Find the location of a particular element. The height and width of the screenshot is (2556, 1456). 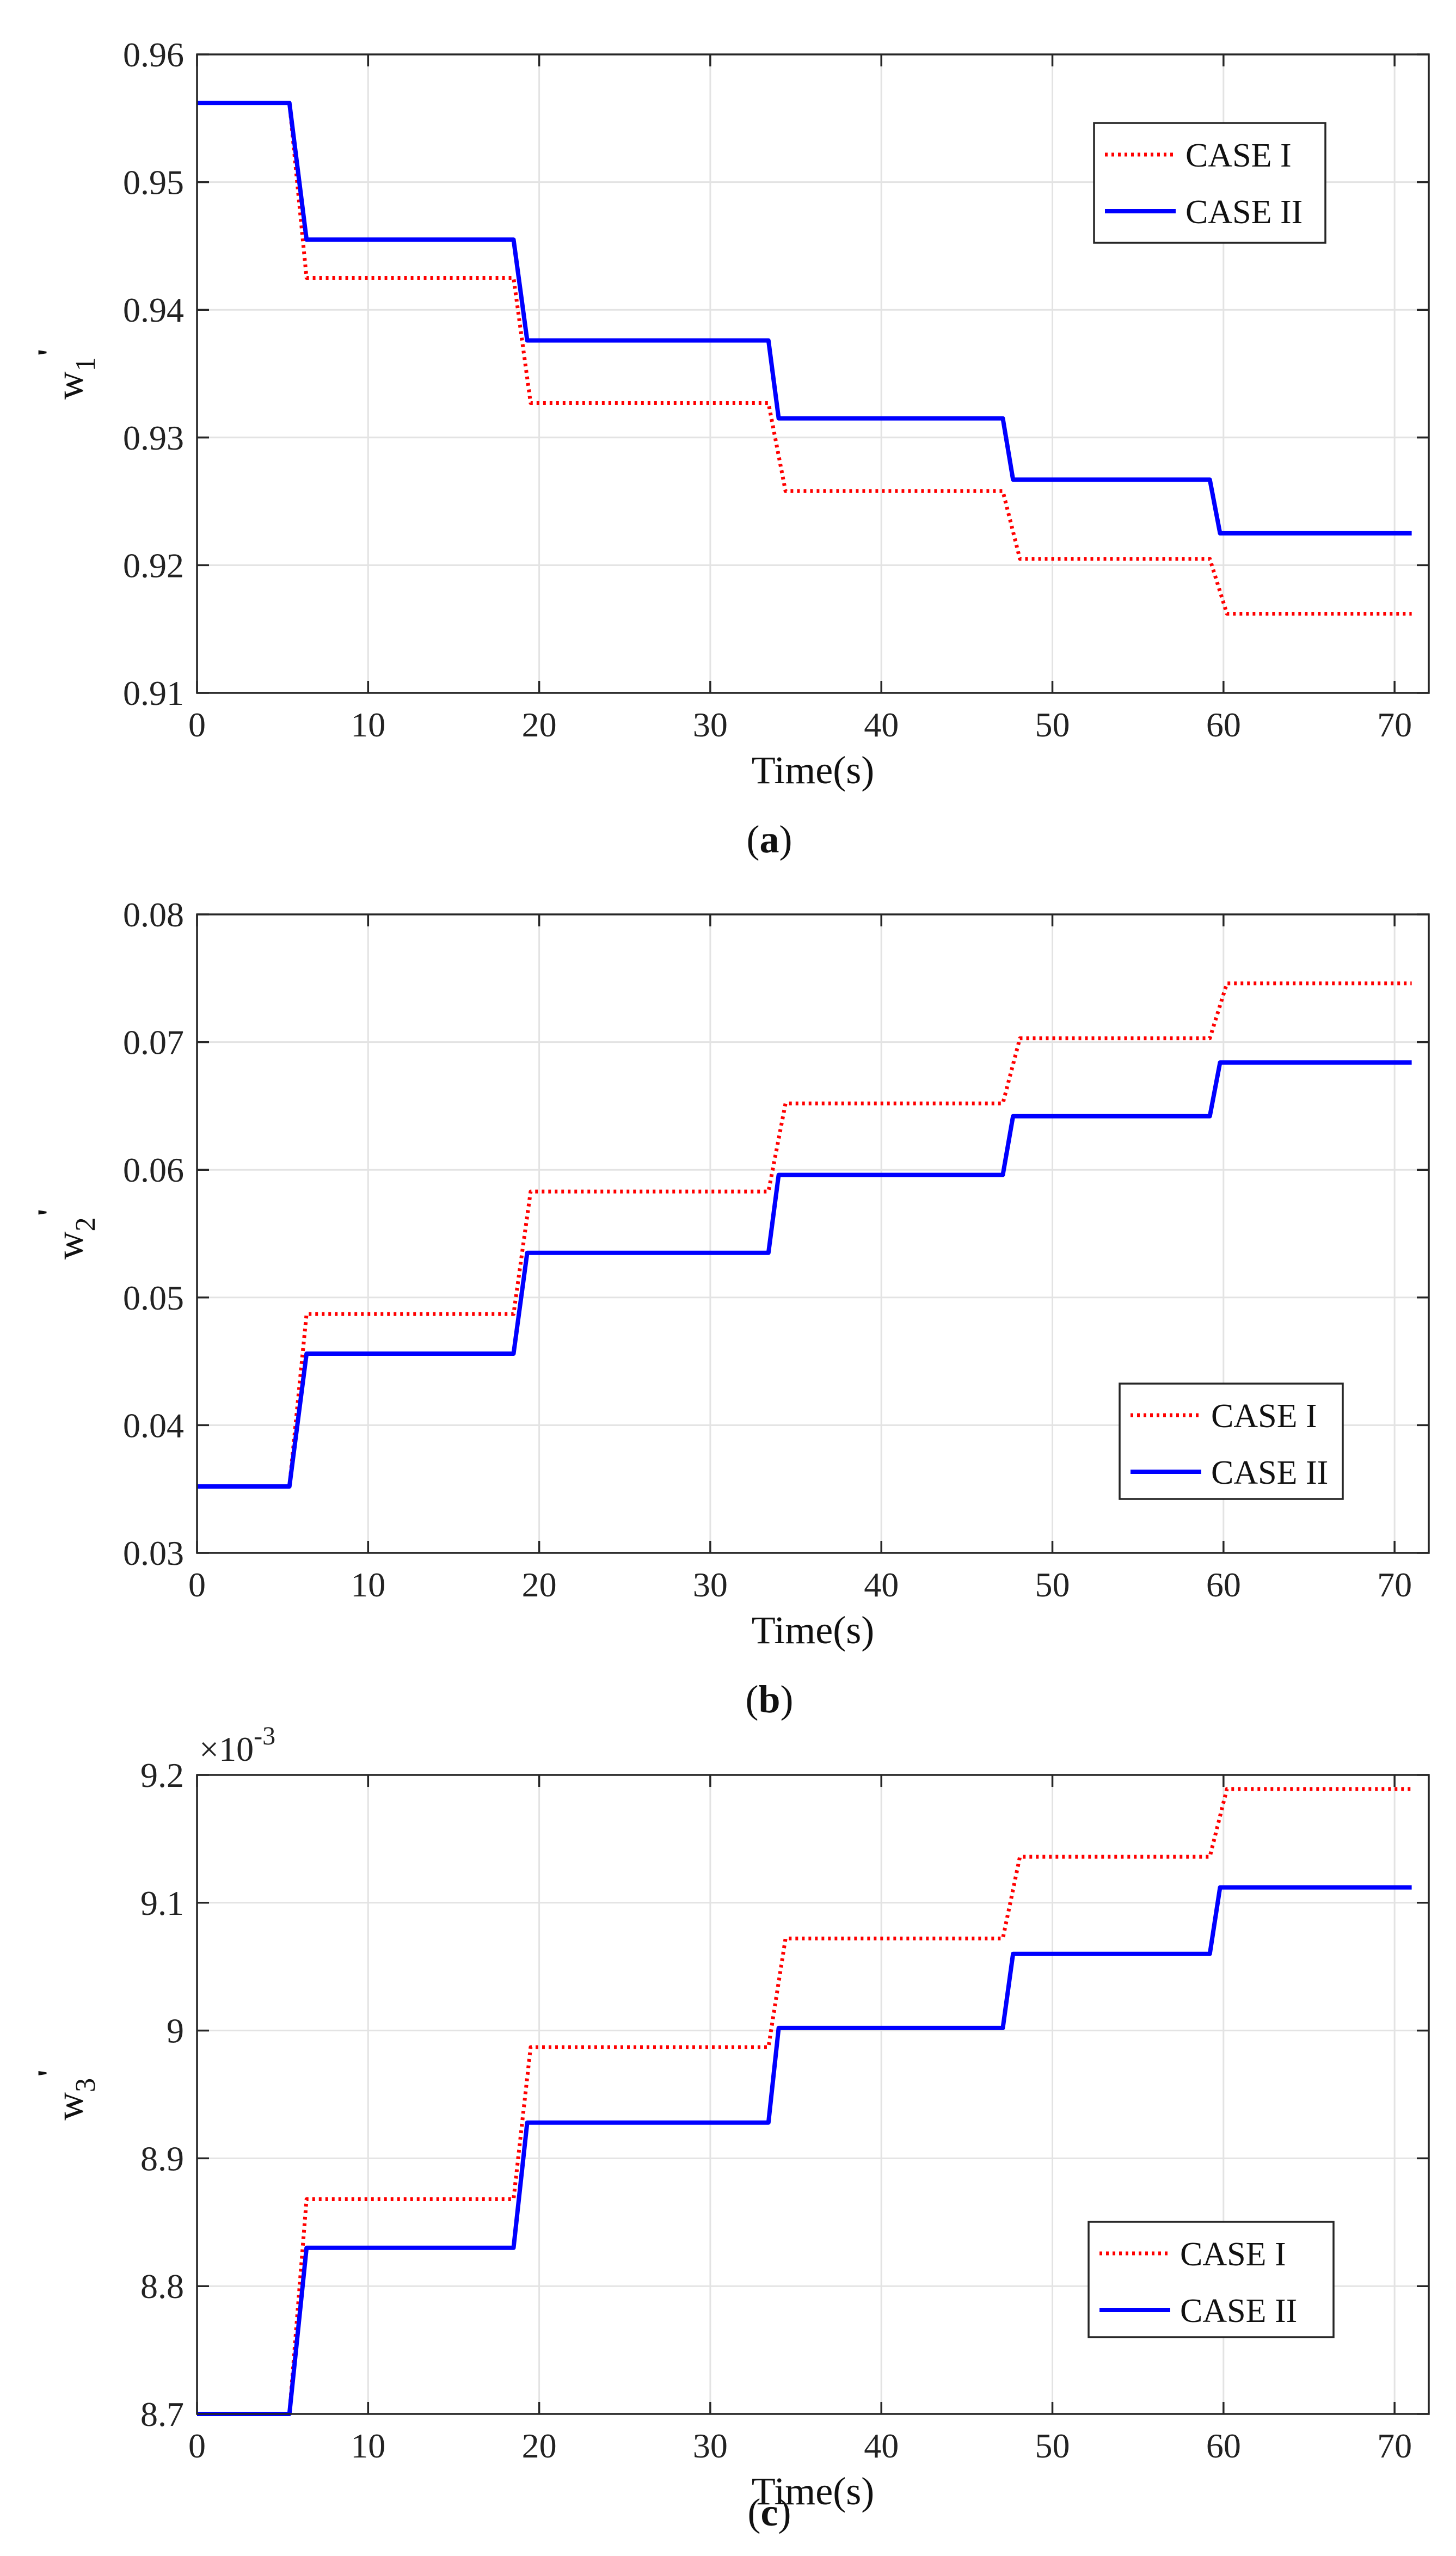

y-tick-label: 8.7 is located at coordinates (162, 2415).